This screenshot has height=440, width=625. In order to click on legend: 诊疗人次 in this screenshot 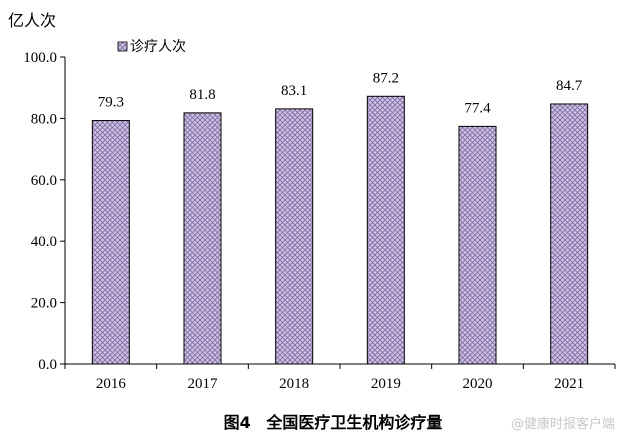, I will do `click(151, 47)`.